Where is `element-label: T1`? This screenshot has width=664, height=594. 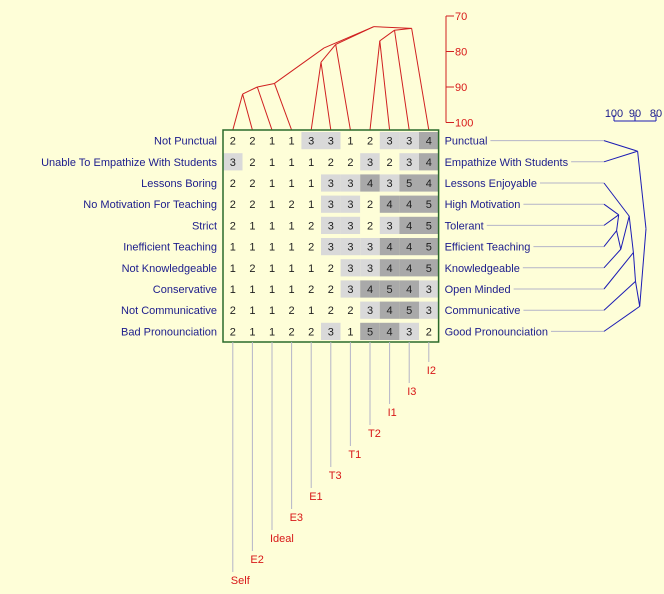
element-label: T1 is located at coordinates (354, 455).